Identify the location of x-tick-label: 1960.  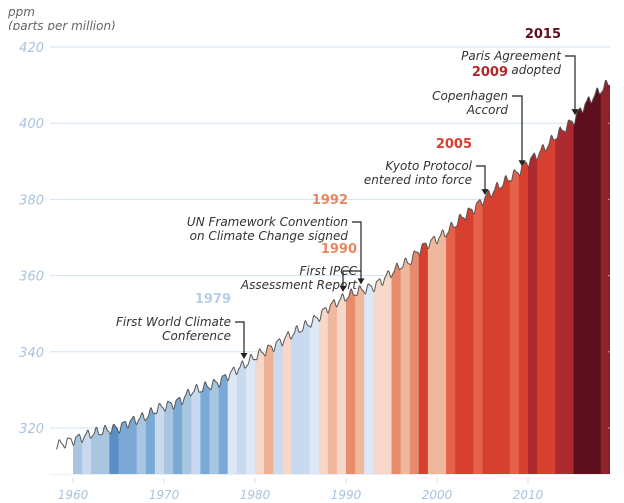
(73, 495).